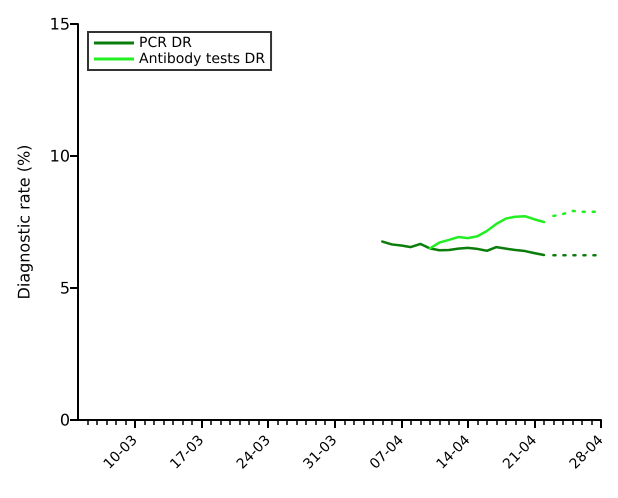  Describe the element at coordinates (60, 24) in the screenshot. I see `y-tick-label: 15` at that location.